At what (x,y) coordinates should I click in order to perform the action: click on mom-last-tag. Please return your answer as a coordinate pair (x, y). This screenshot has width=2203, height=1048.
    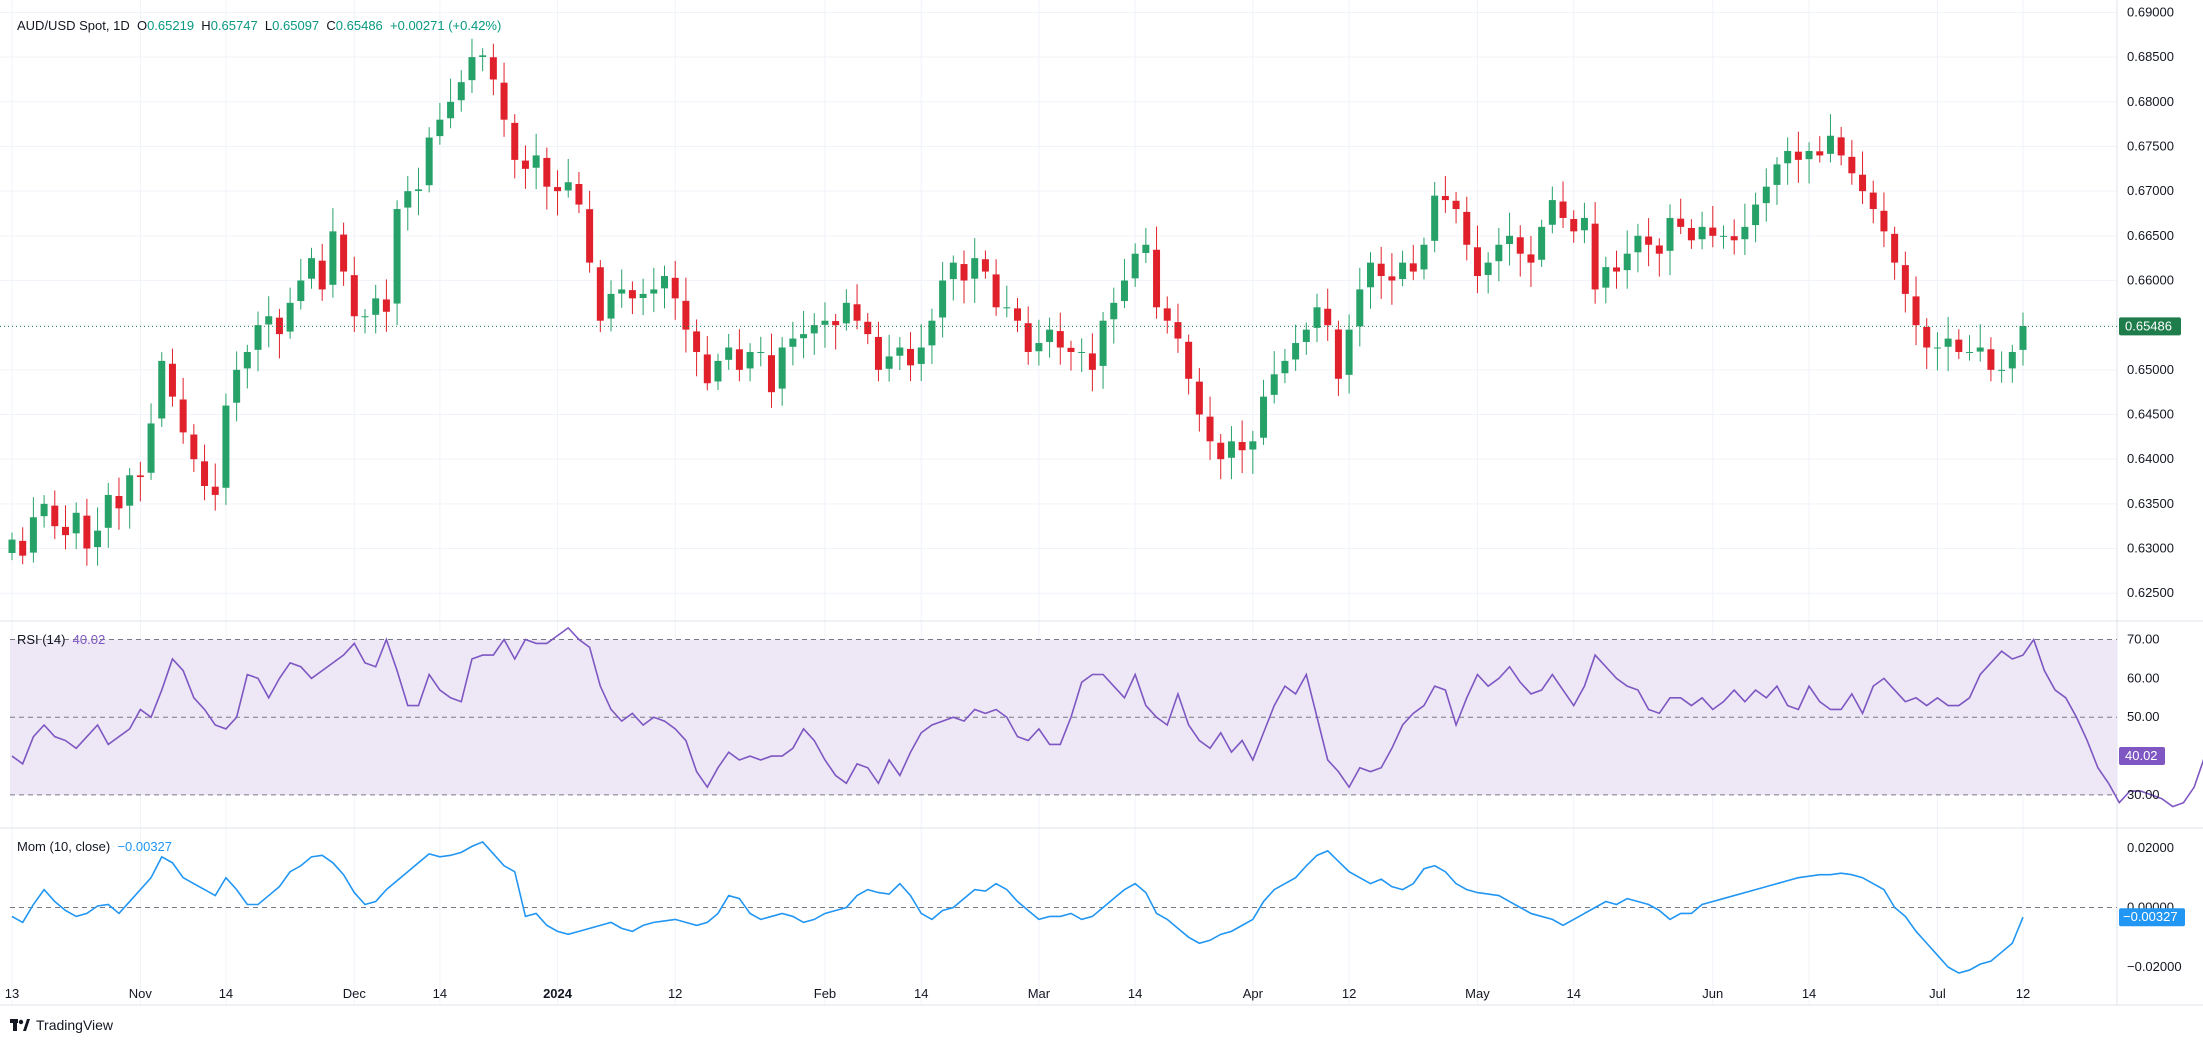
    Looking at the image, I should click on (2152, 917).